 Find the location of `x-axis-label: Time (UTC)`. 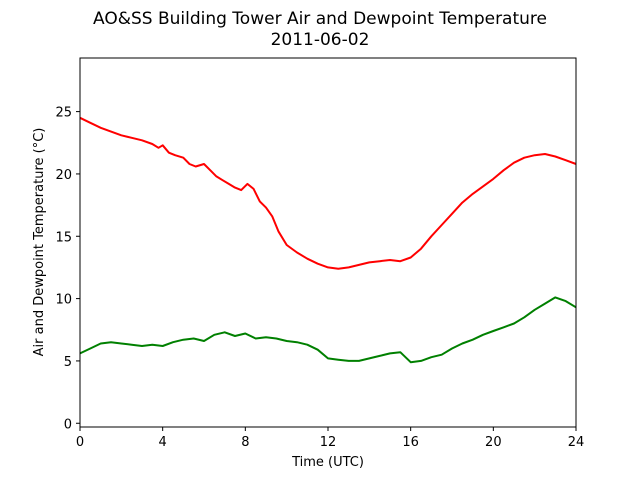

x-axis-label: Time (UTC) is located at coordinates (327, 462).